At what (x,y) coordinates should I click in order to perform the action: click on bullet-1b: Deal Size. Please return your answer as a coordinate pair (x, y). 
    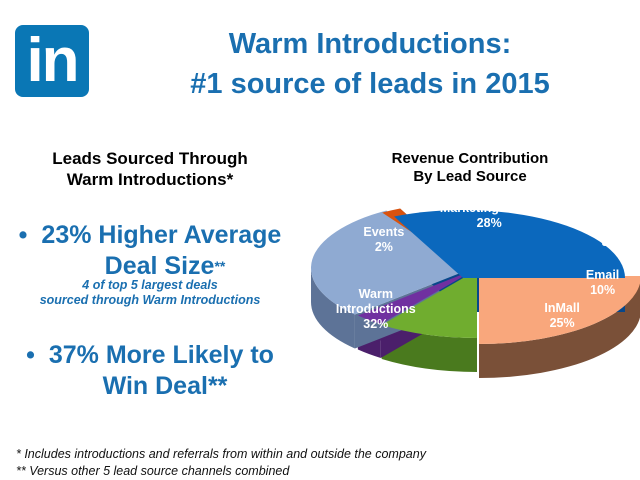
    Looking at the image, I should click on (159, 266).